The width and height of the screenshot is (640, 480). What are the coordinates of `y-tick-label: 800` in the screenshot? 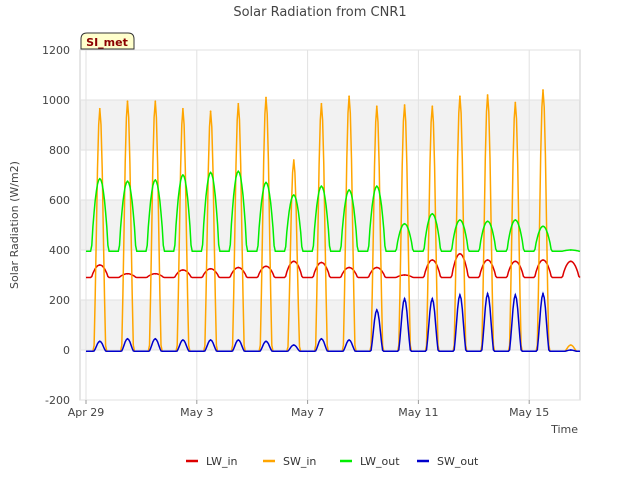 It's located at (59, 150).